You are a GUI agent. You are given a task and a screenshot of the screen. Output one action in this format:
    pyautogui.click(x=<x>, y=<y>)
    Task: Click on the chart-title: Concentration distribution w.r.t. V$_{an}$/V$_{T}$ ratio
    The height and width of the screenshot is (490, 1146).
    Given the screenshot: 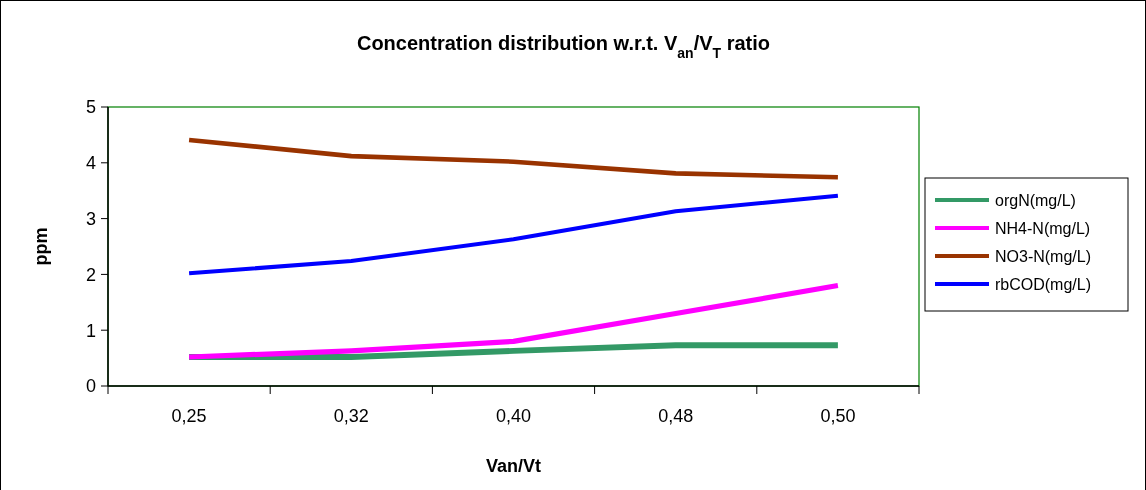 What is the action you would take?
    pyautogui.click(x=563, y=46)
    